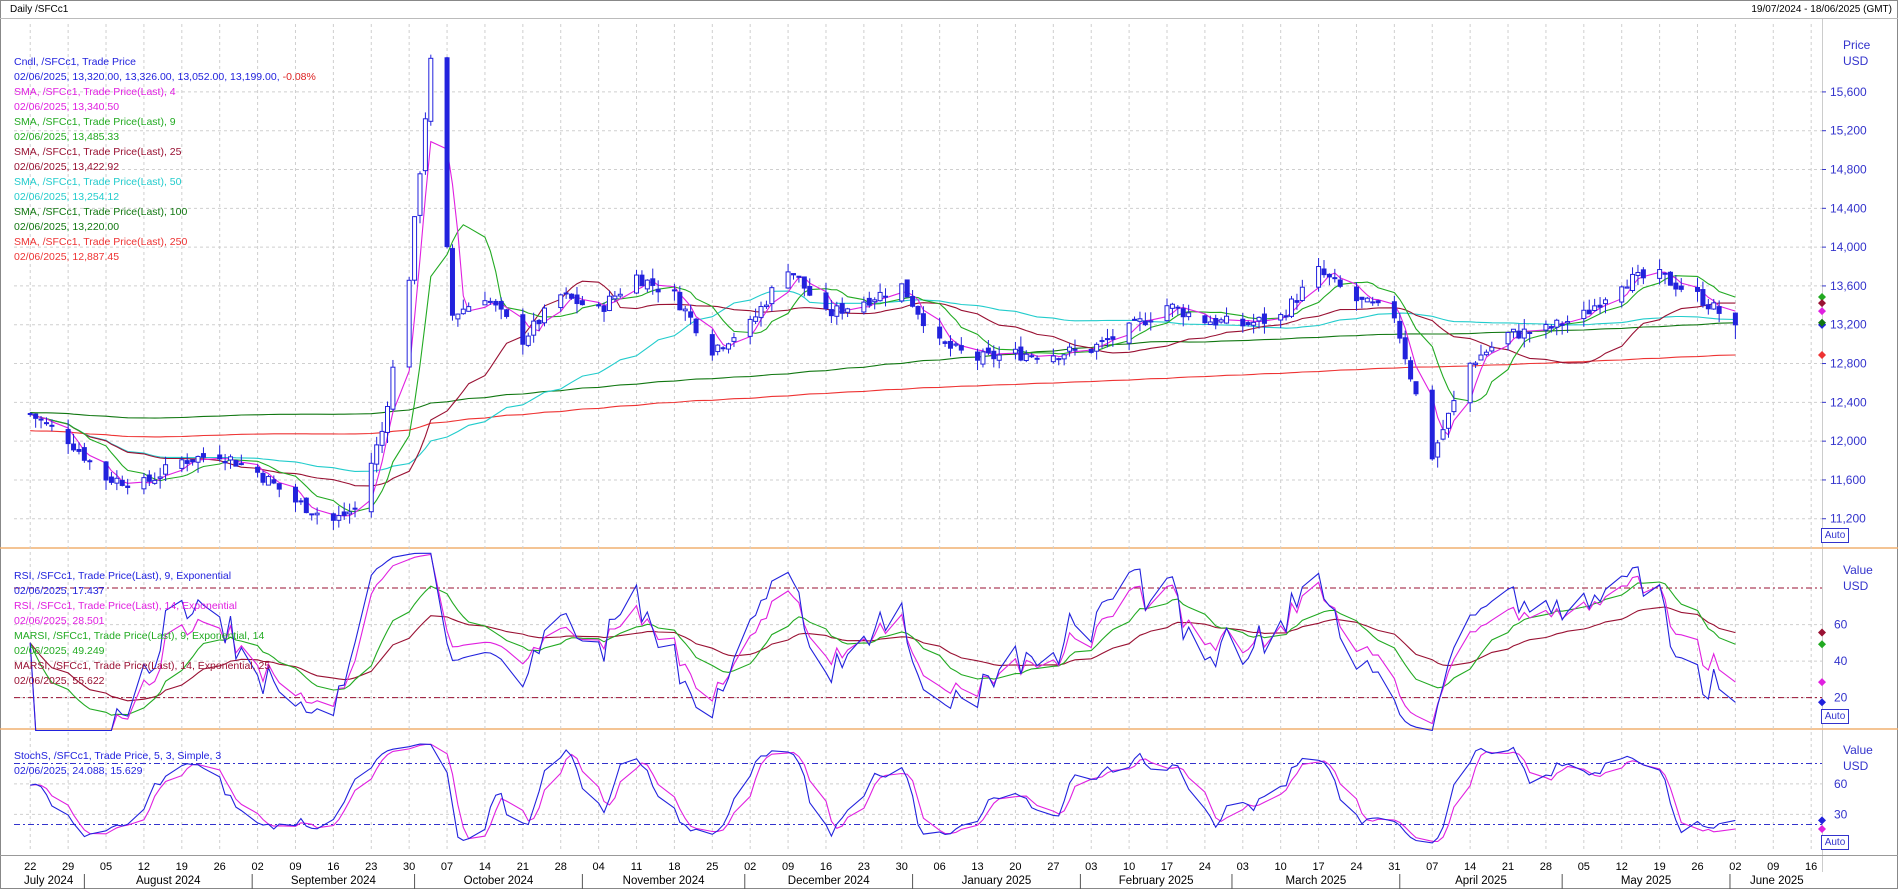  Describe the element at coordinates (165, 122) in the screenshot. I see `price-legend-line: SMA, /SFCc1, Trade Price(Last), 9` at that location.